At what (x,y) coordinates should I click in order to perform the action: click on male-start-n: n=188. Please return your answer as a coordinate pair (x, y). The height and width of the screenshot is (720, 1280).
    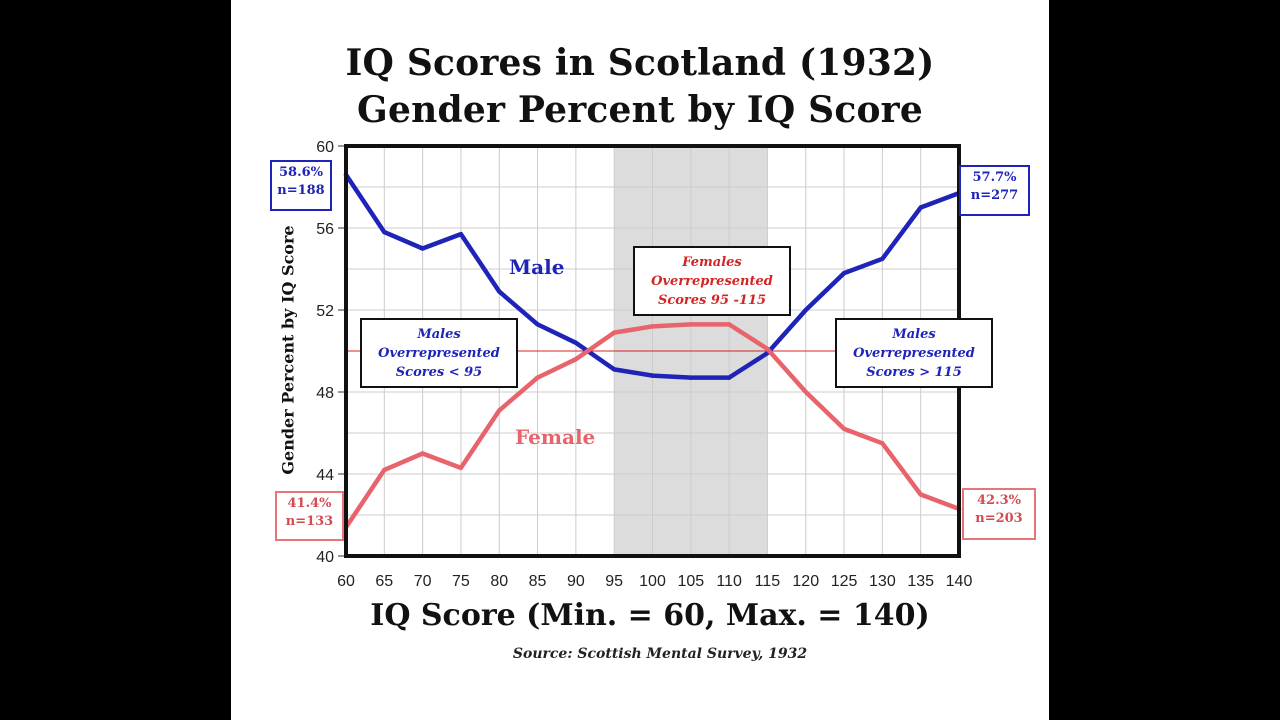
    Looking at the image, I should click on (301, 190).